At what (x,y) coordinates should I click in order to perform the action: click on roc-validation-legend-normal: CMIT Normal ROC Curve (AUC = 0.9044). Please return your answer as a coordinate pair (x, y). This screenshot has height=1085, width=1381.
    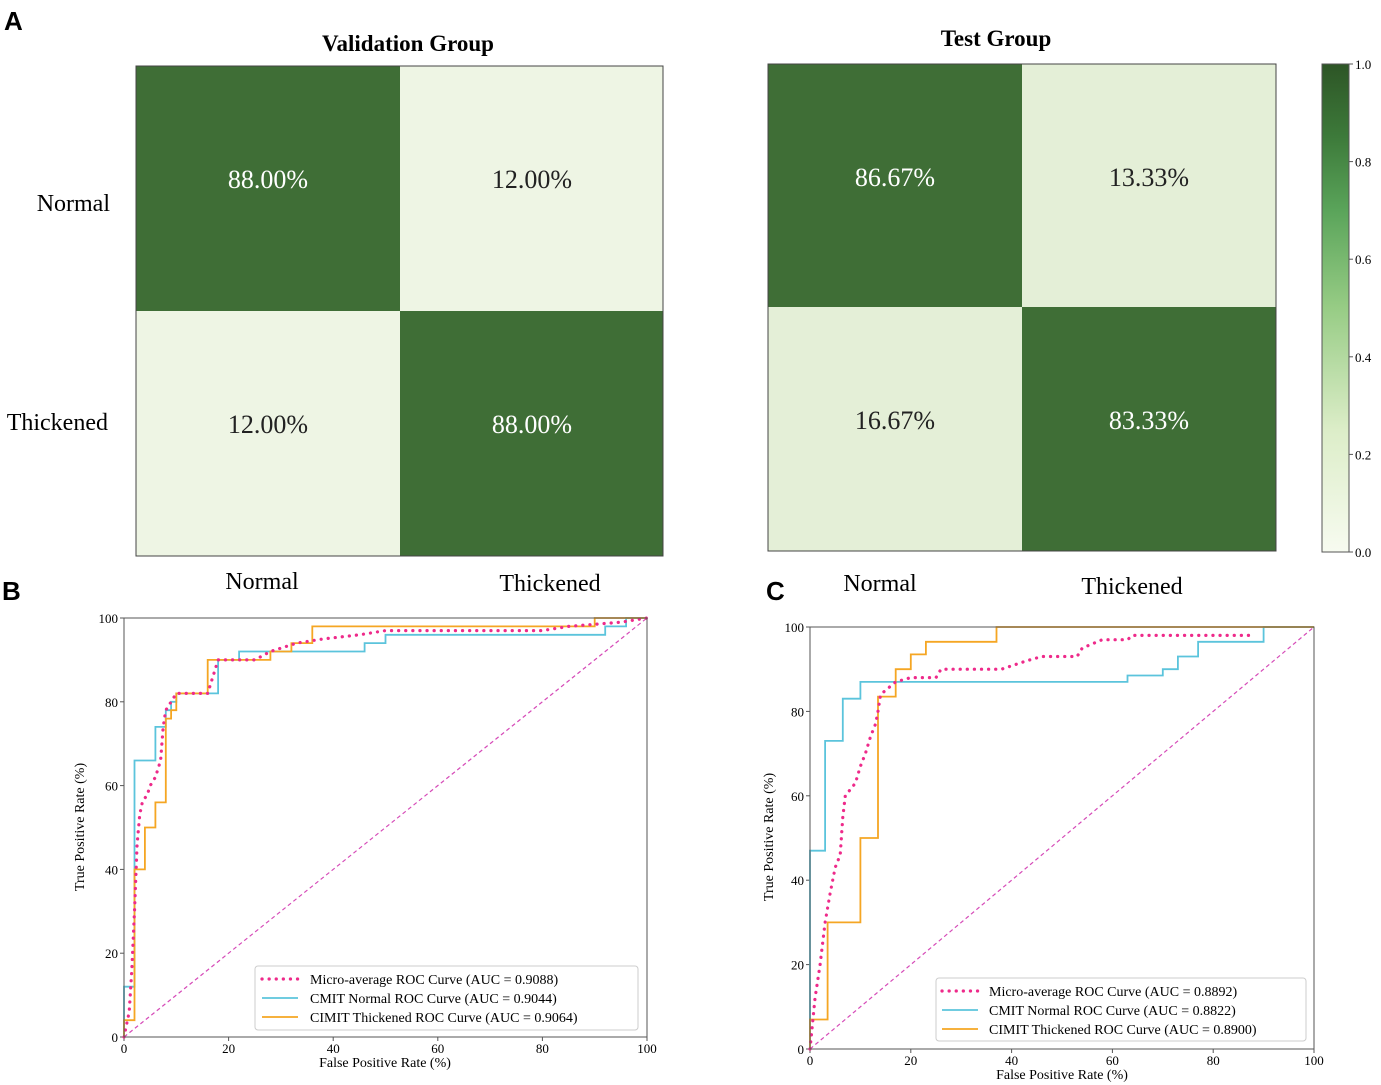
    Looking at the image, I should click on (433, 999).